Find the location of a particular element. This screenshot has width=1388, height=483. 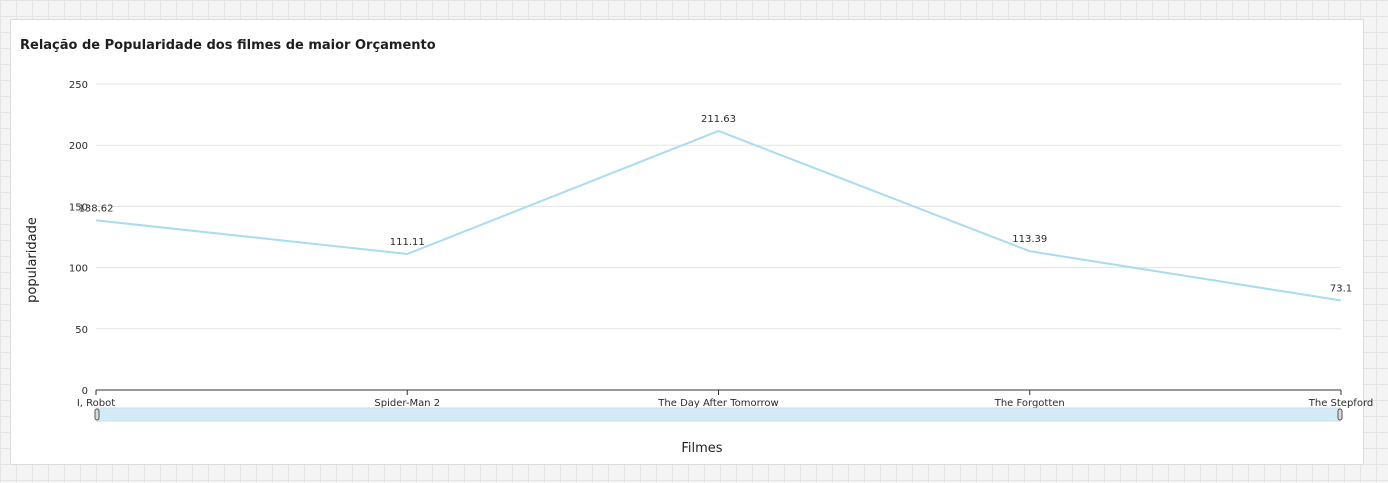

y-tick-label: 50 is located at coordinates (81, 330).